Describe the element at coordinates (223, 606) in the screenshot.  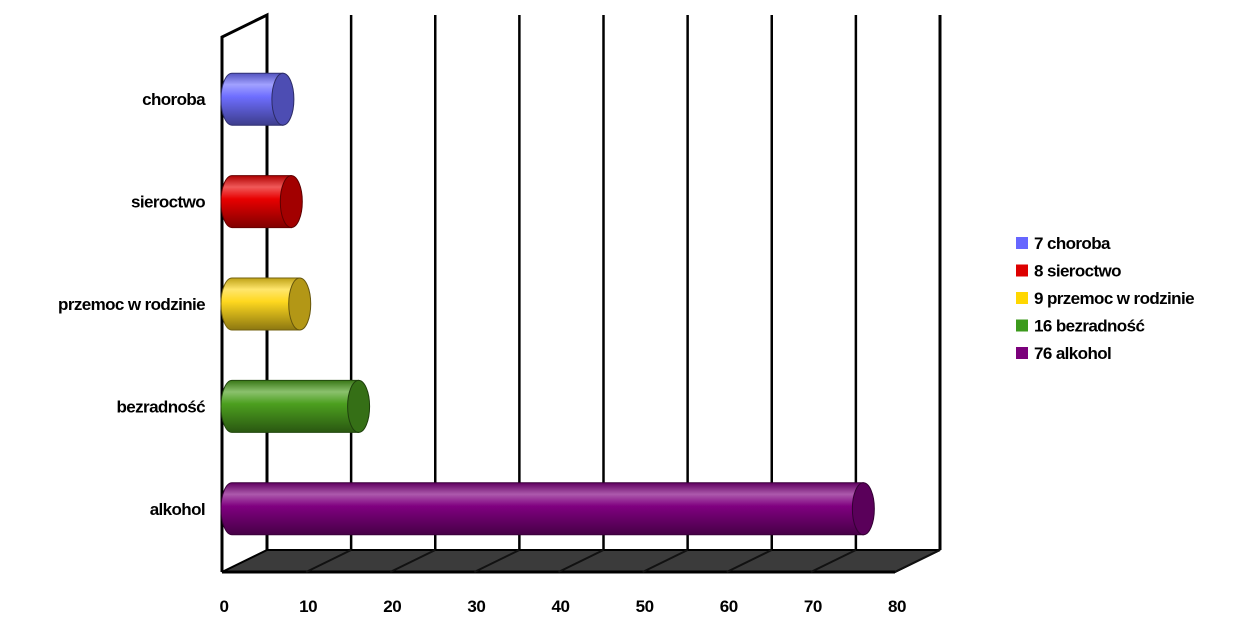
I see `x-tick-label: 0` at that location.